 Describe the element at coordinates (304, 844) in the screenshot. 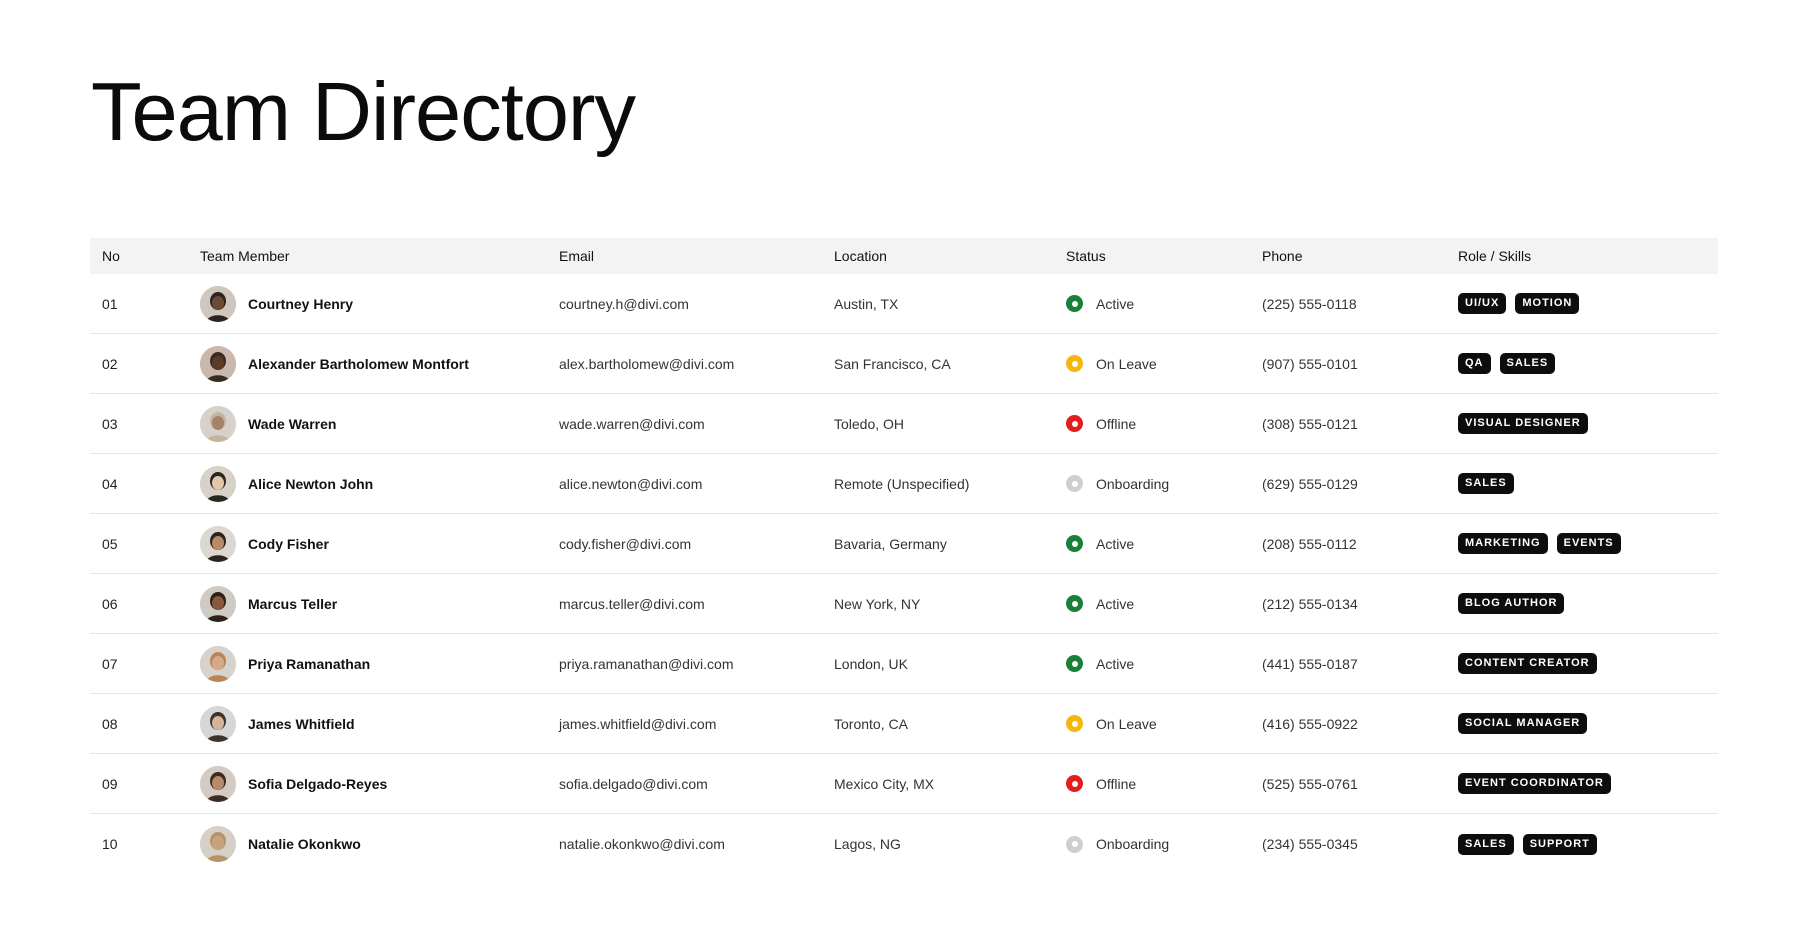

I see `team-member-name: Natalie Okonkwo` at that location.